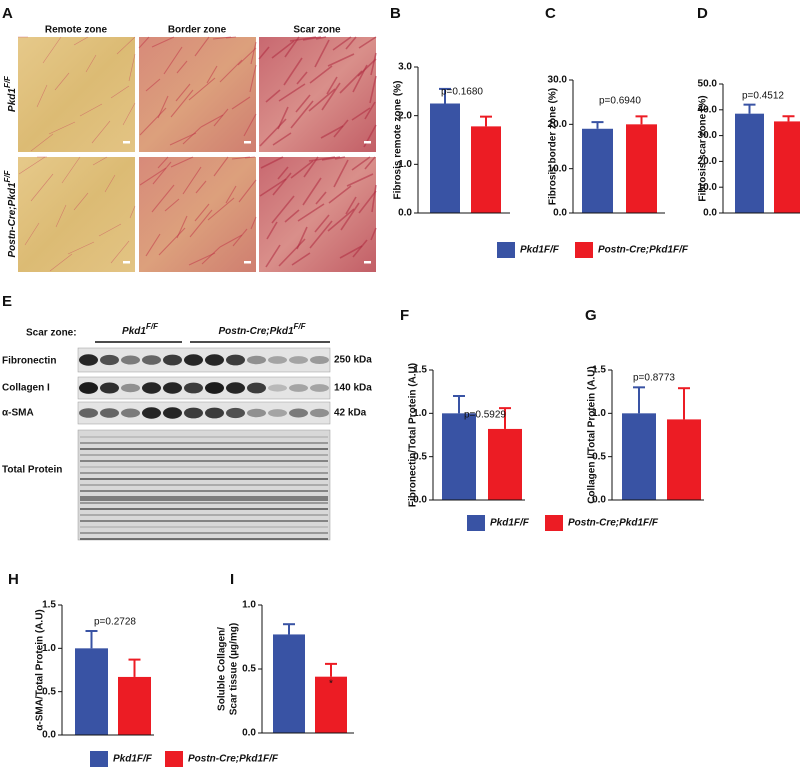 Image resolution: width=800 pixels, height=769 pixels. What do you see at coordinates (10, 213) in the screenshot?
I see `genotype-label: Postn-Cre;Pkd1F/F` at bounding box center [10, 213].